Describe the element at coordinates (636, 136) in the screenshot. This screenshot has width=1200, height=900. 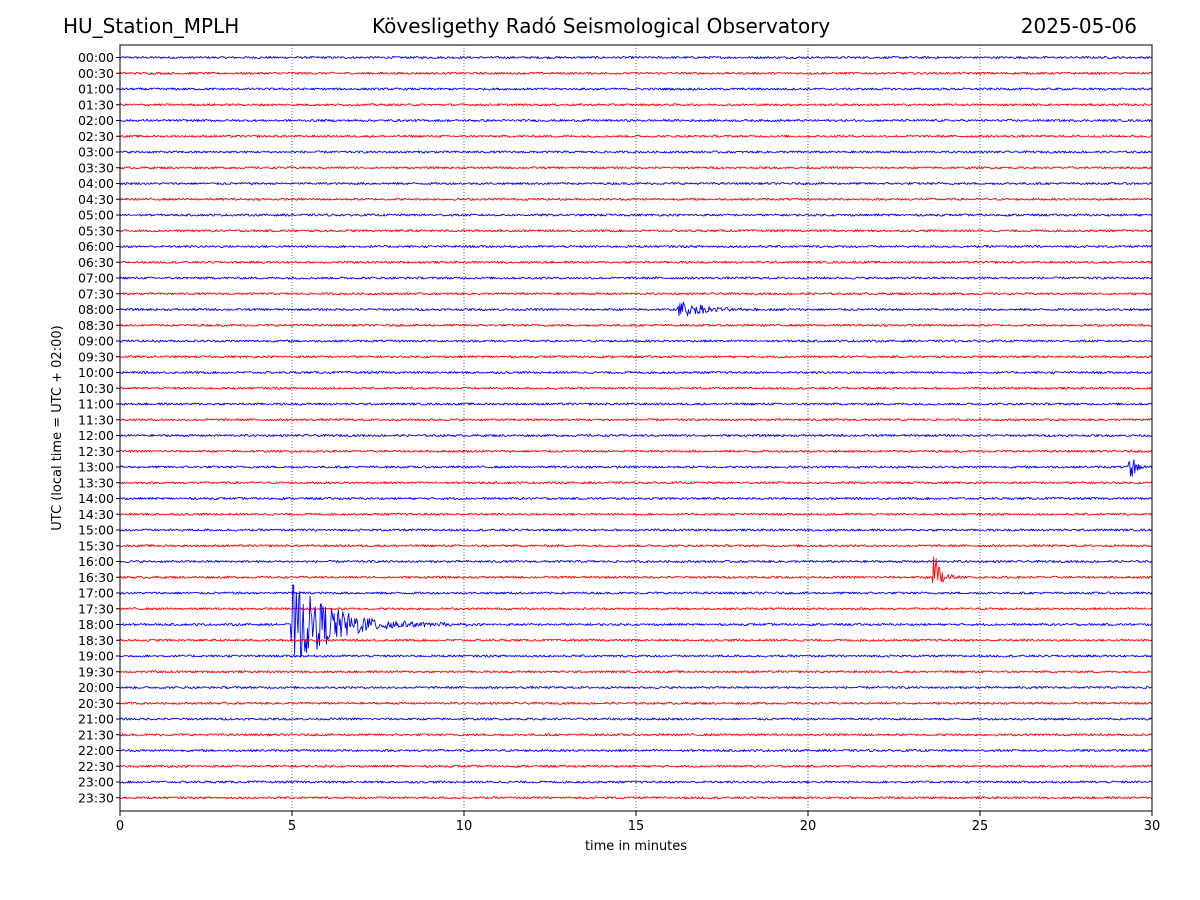
I see `trace-row-02:30` at that location.